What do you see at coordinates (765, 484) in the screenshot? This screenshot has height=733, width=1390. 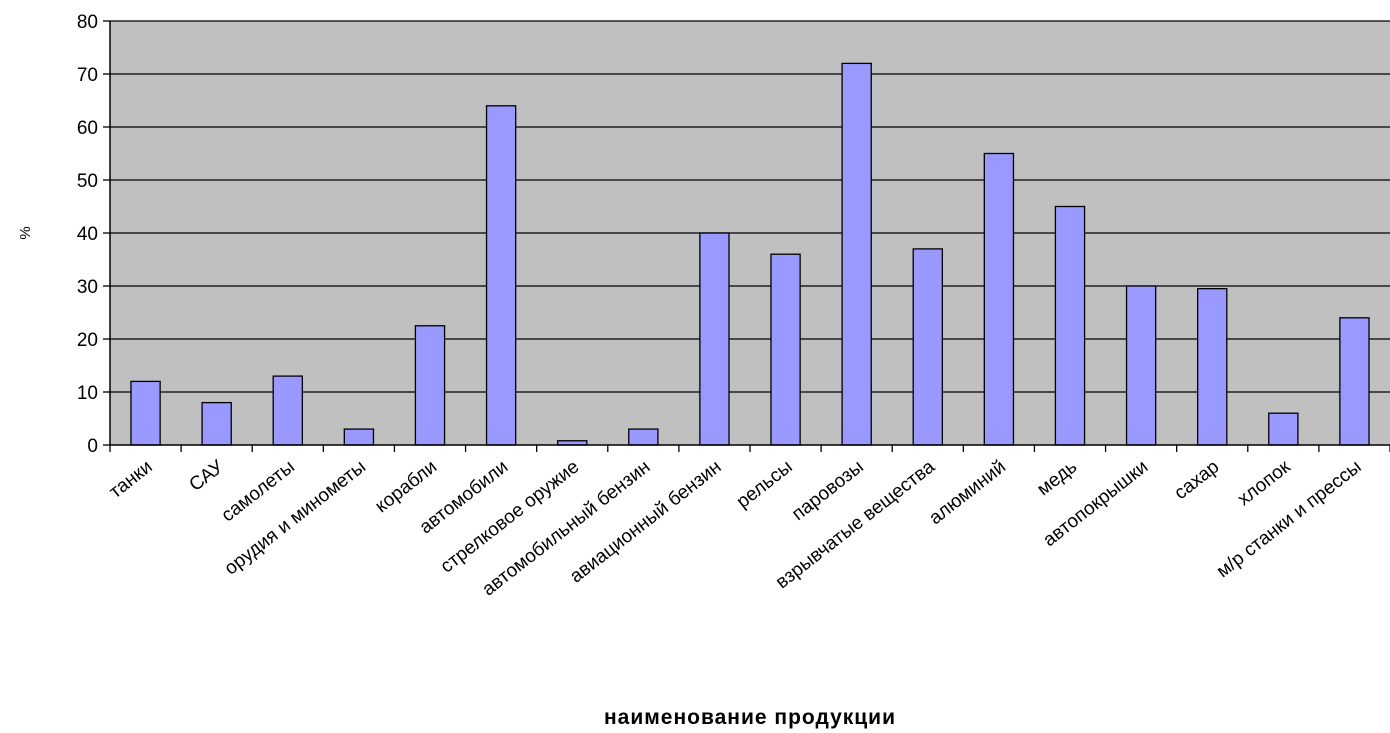 I see `x-tick-label: рельсы` at bounding box center [765, 484].